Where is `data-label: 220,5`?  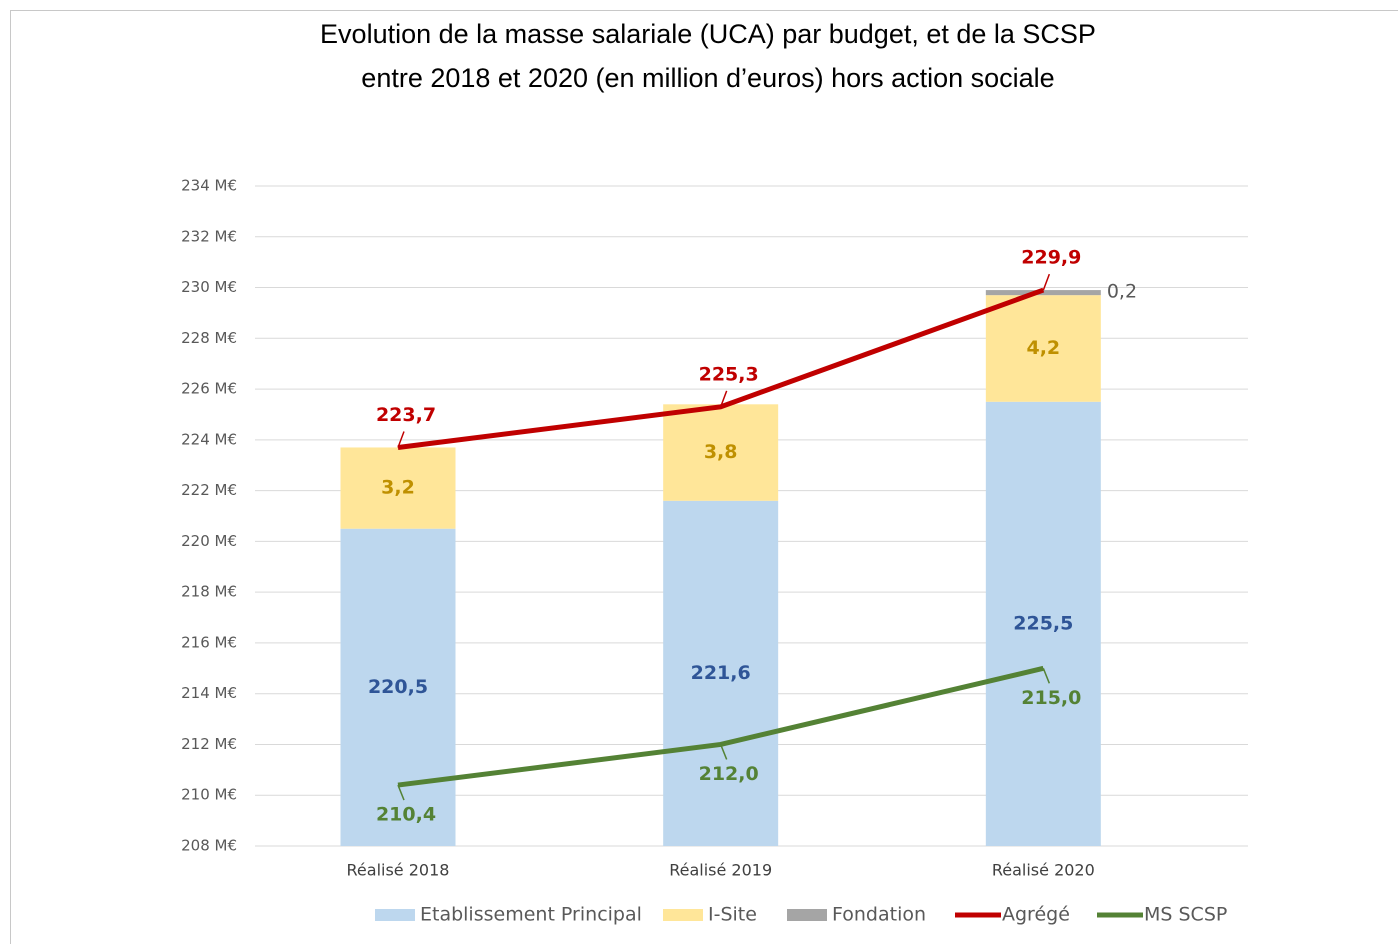 data-label: 220,5 is located at coordinates (398, 687).